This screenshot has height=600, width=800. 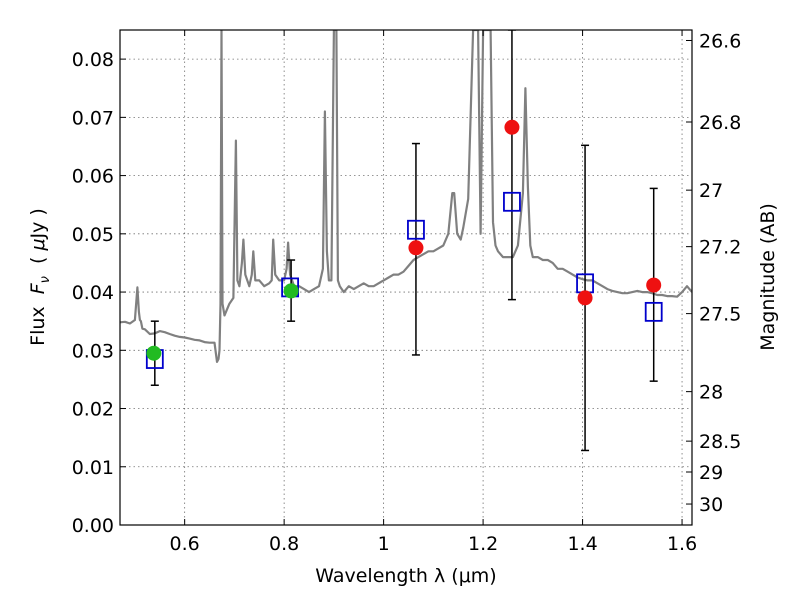 I want to click on x-tick-label: 1.2, so click(x=483, y=544).